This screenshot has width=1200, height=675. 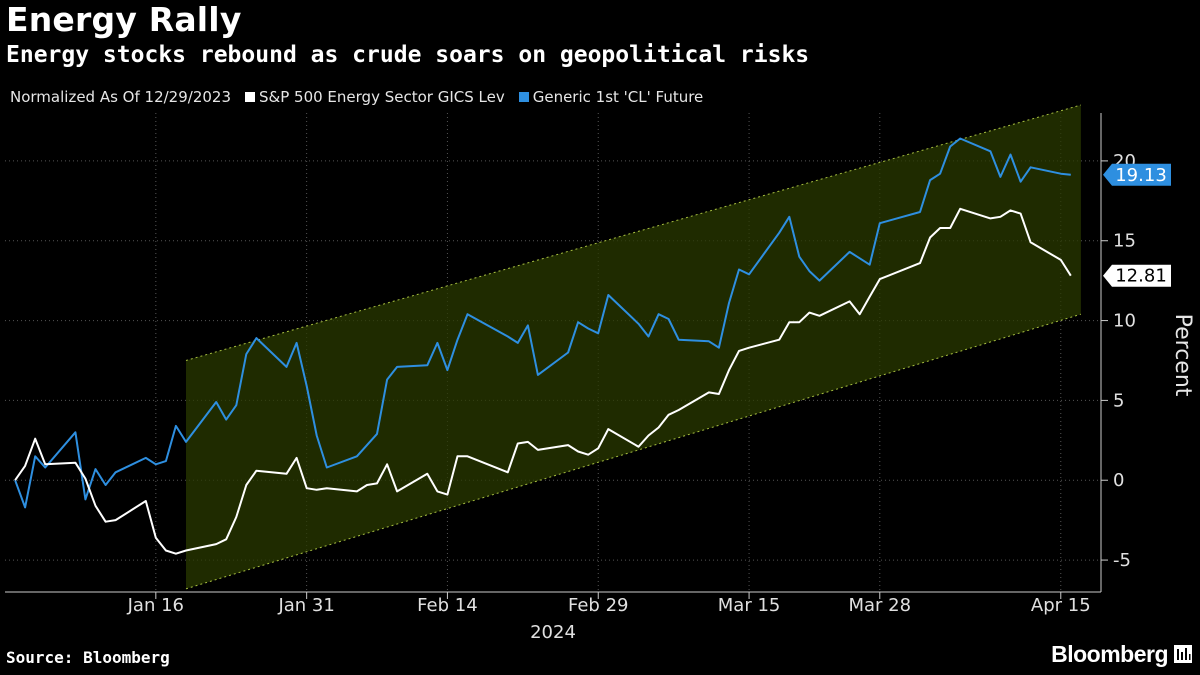 What do you see at coordinates (1109, 654) in the screenshot?
I see `brand-logo: Bloomberg` at bounding box center [1109, 654].